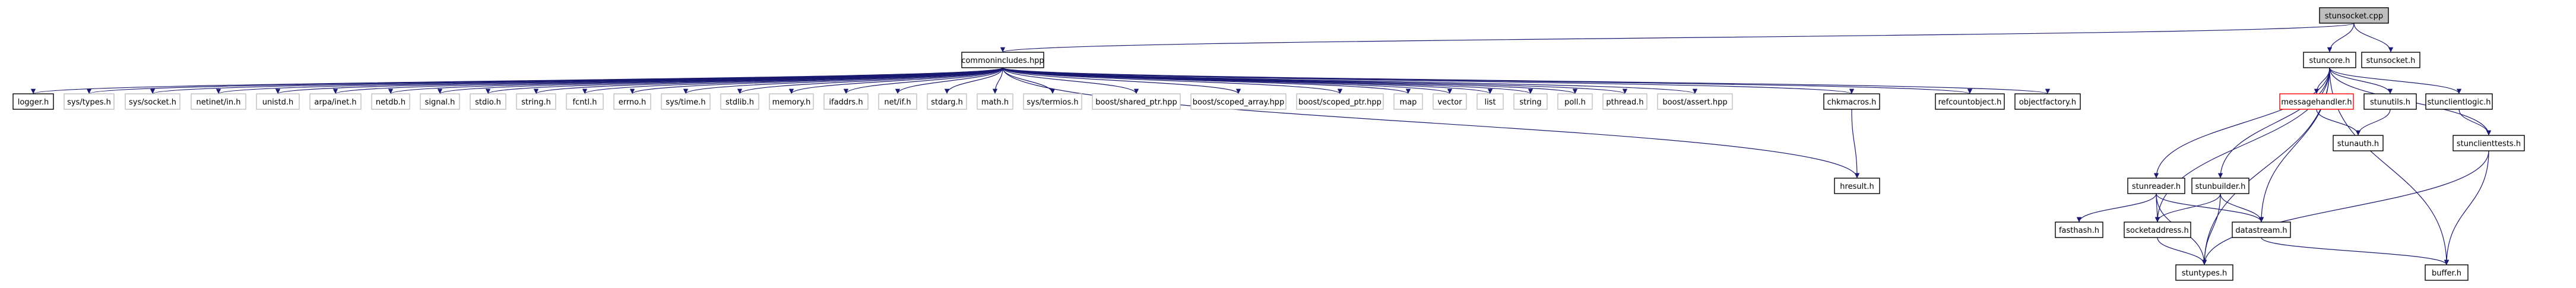 This screenshot has height=288, width=2576. I want to click on node-label: stunreader.h, so click(2157, 186).